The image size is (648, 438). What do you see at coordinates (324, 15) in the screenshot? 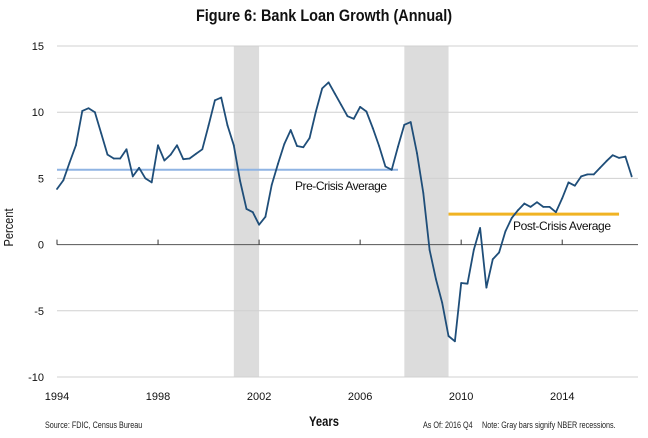
I see `chart-title: Figure 6: Bank Loan Growth (Annual)` at bounding box center [324, 15].